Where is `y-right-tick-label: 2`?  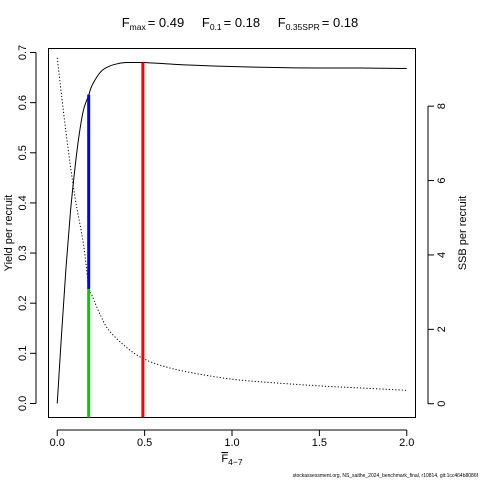 y-right-tick-label: 2 is located at coordinates (442, 329).